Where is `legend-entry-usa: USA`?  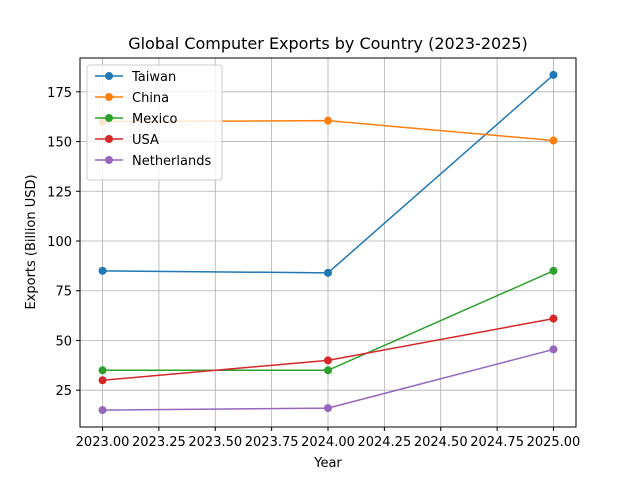 legend-entry-usa: USA is located at coordinates (127, 140).